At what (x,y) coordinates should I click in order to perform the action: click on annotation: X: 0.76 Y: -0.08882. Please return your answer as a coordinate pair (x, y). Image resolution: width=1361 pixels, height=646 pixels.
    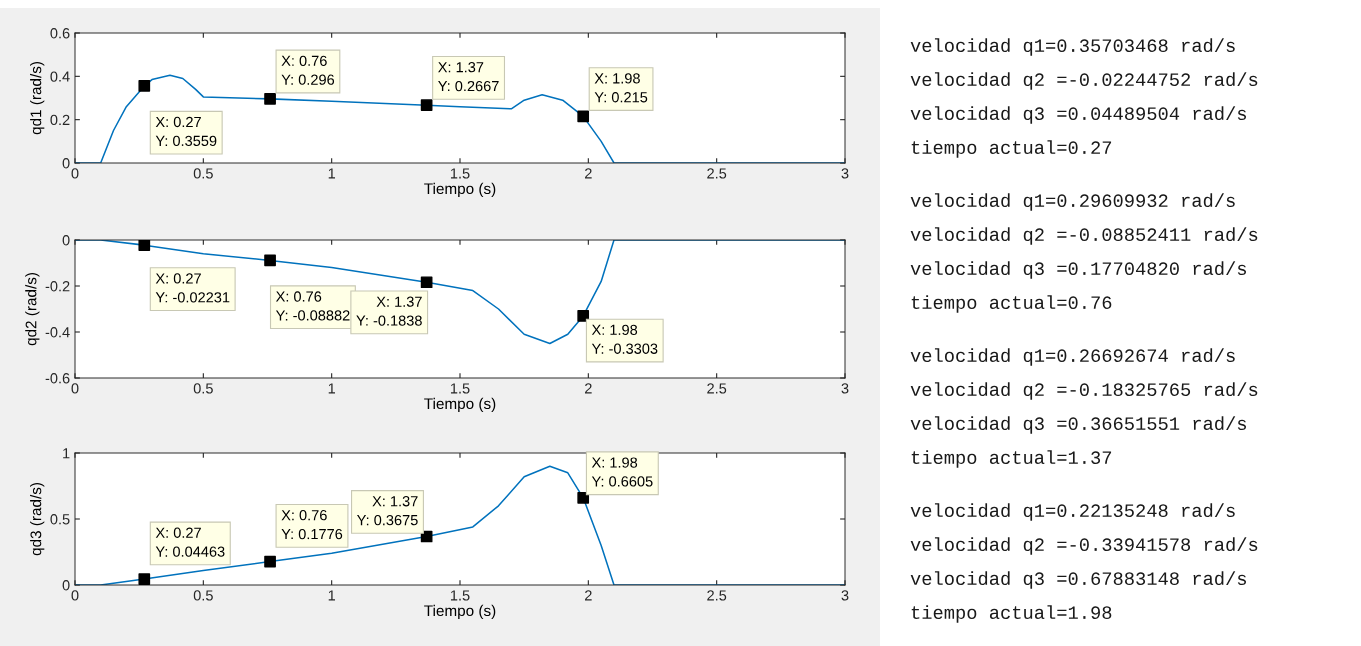
    Looking at the image, I should click on (312, 306).